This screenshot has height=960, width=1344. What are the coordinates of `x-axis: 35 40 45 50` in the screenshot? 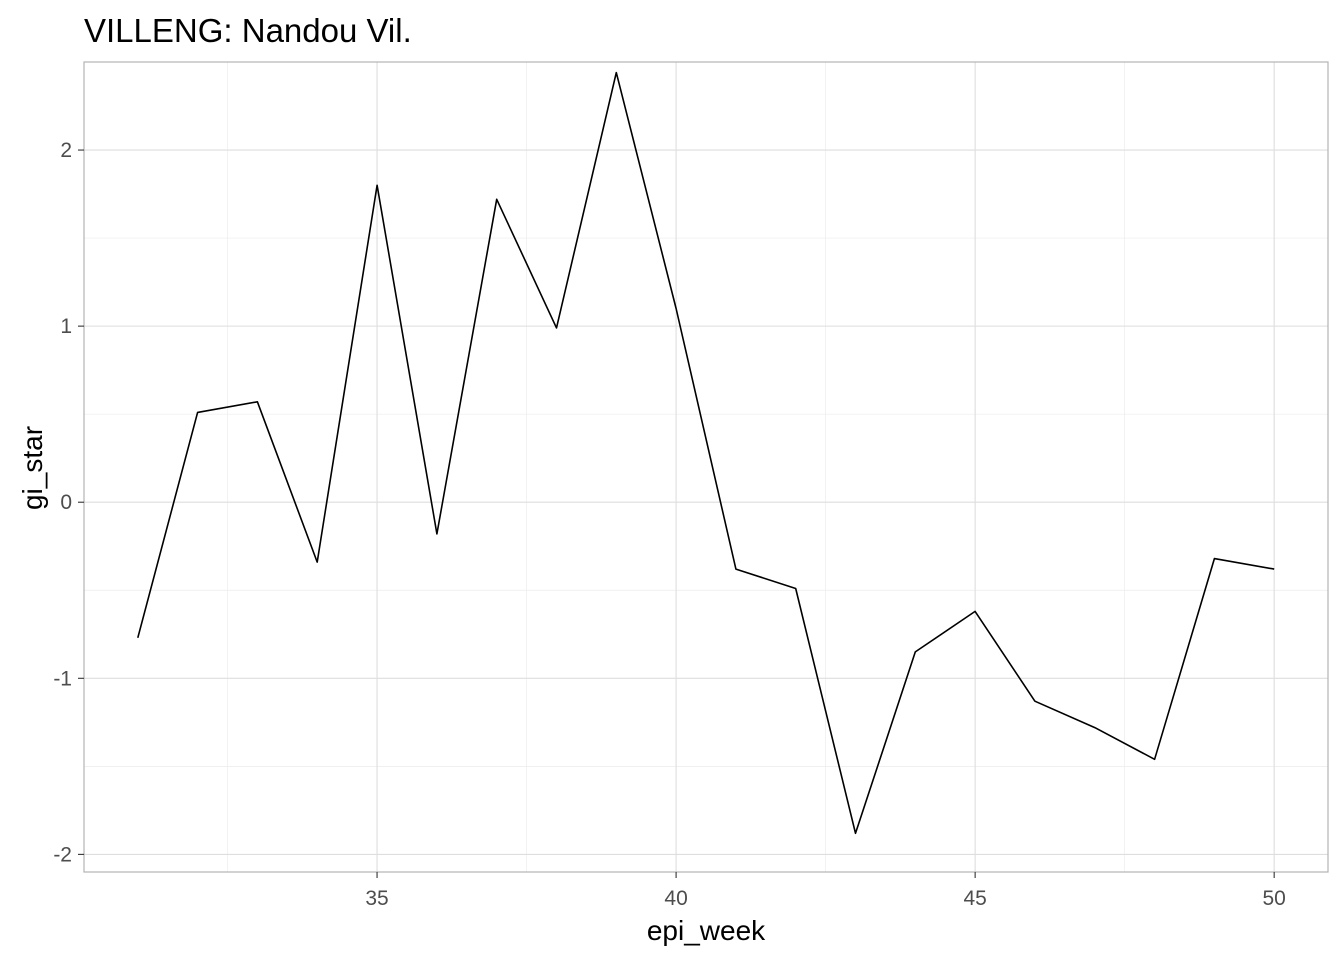 It's located at (825, 891).